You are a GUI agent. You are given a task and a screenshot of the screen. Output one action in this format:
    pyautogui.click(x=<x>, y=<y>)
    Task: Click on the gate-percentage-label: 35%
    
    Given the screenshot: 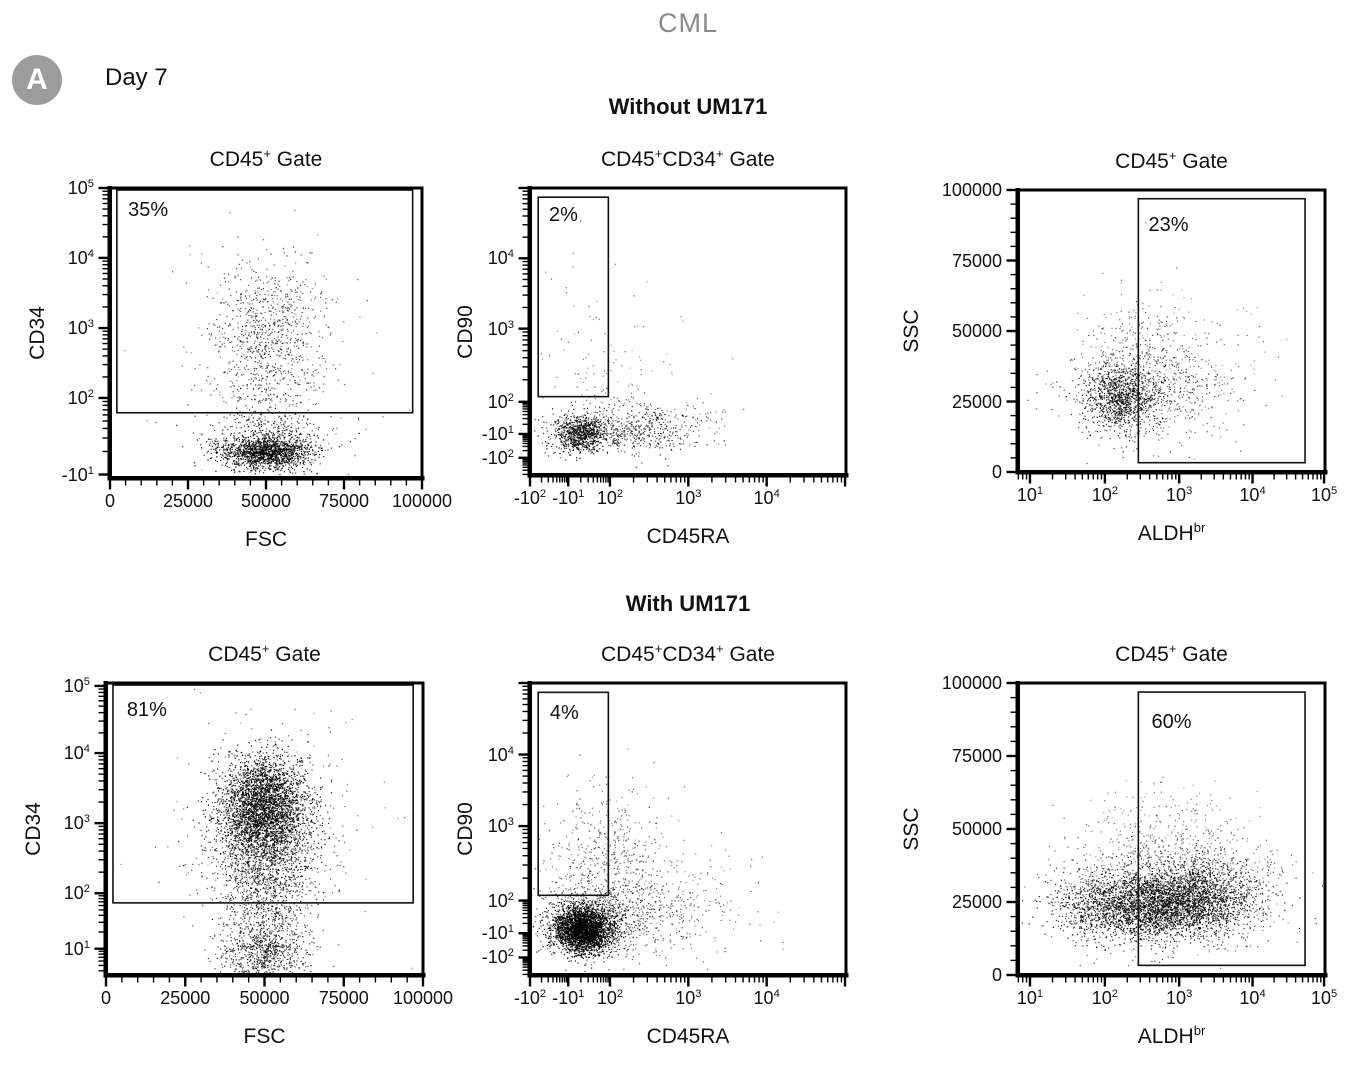 What is the action you would take?
    pyautogui.click(x=148, y=210)
    